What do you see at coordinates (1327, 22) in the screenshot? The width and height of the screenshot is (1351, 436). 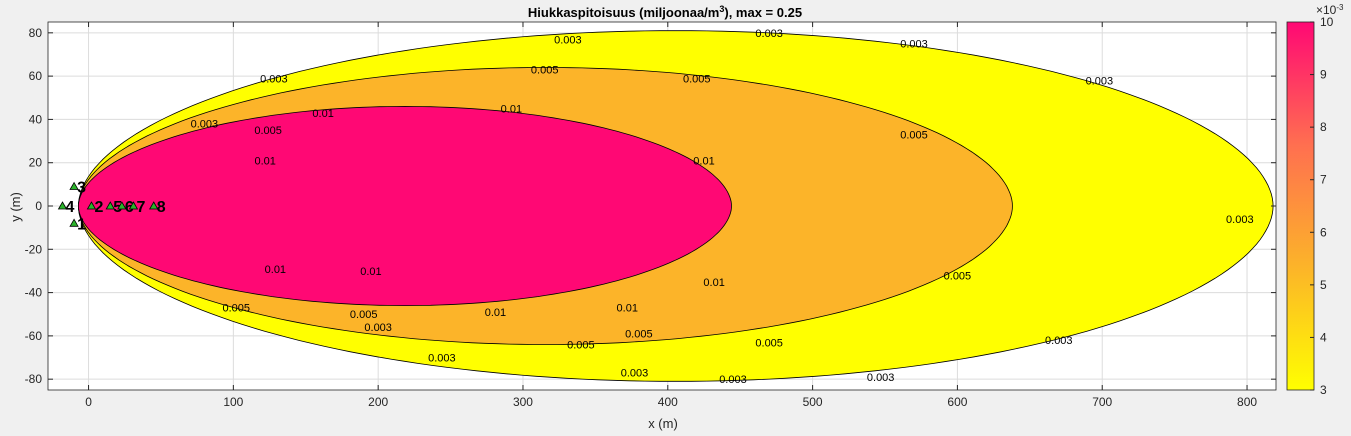 I see `colorbar-tick-label: 10` at bounding box center [1327, 22].